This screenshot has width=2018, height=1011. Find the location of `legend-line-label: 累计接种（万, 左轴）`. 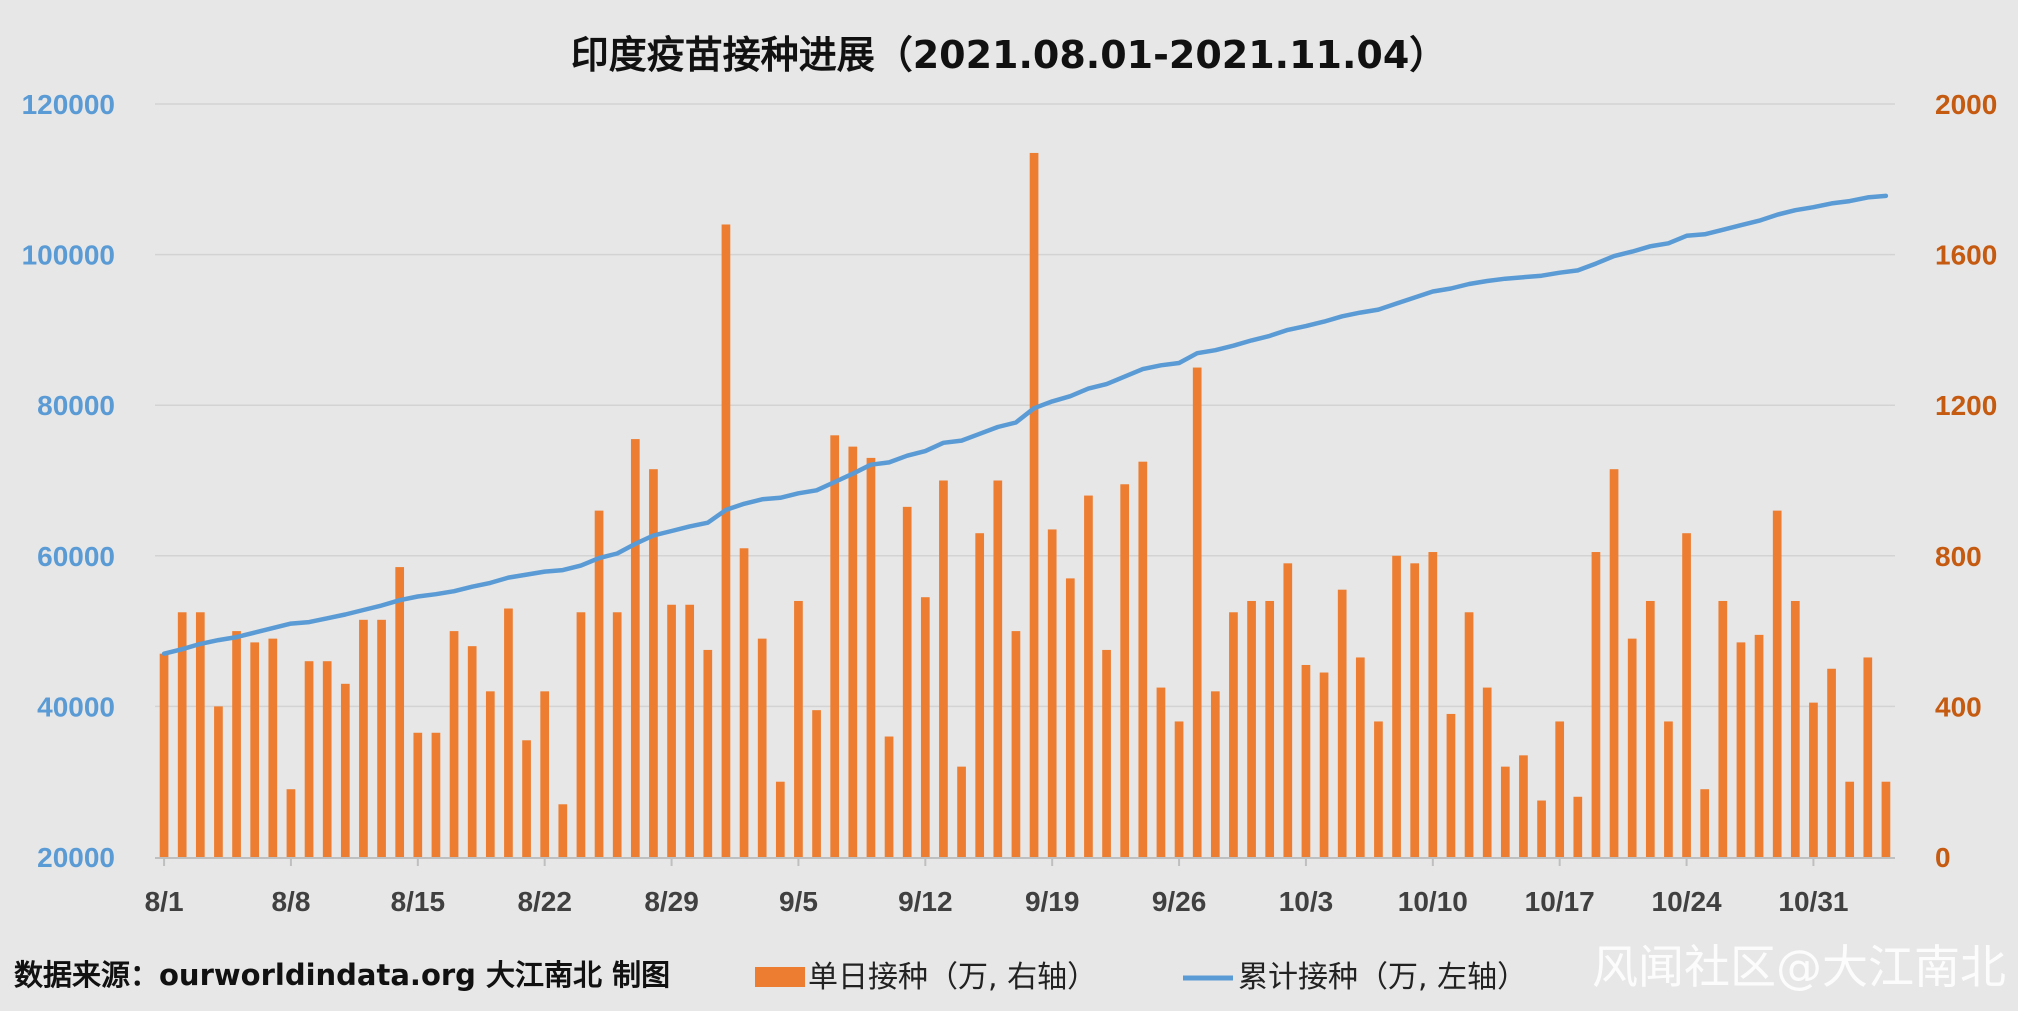

legend-line-label: 累计接种（万, 左轴） is located at coordinates (1382, 977).